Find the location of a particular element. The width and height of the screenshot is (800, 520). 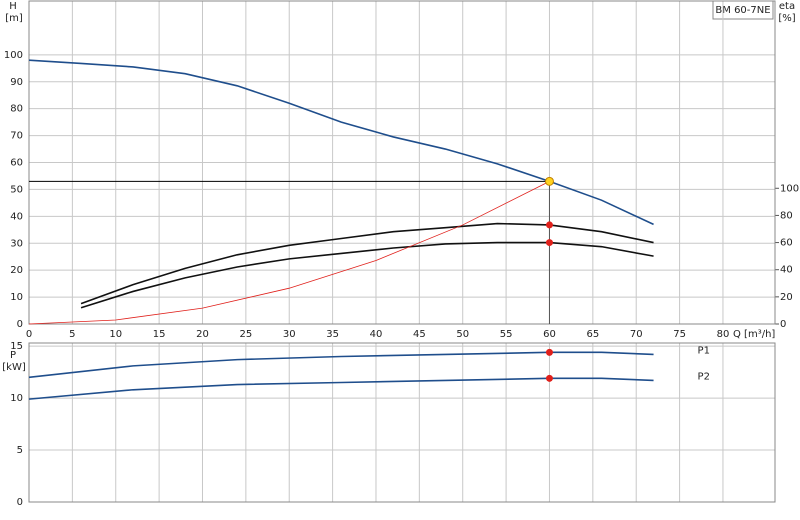

x-tick-label: 80 is located at coordinates (723, 334).